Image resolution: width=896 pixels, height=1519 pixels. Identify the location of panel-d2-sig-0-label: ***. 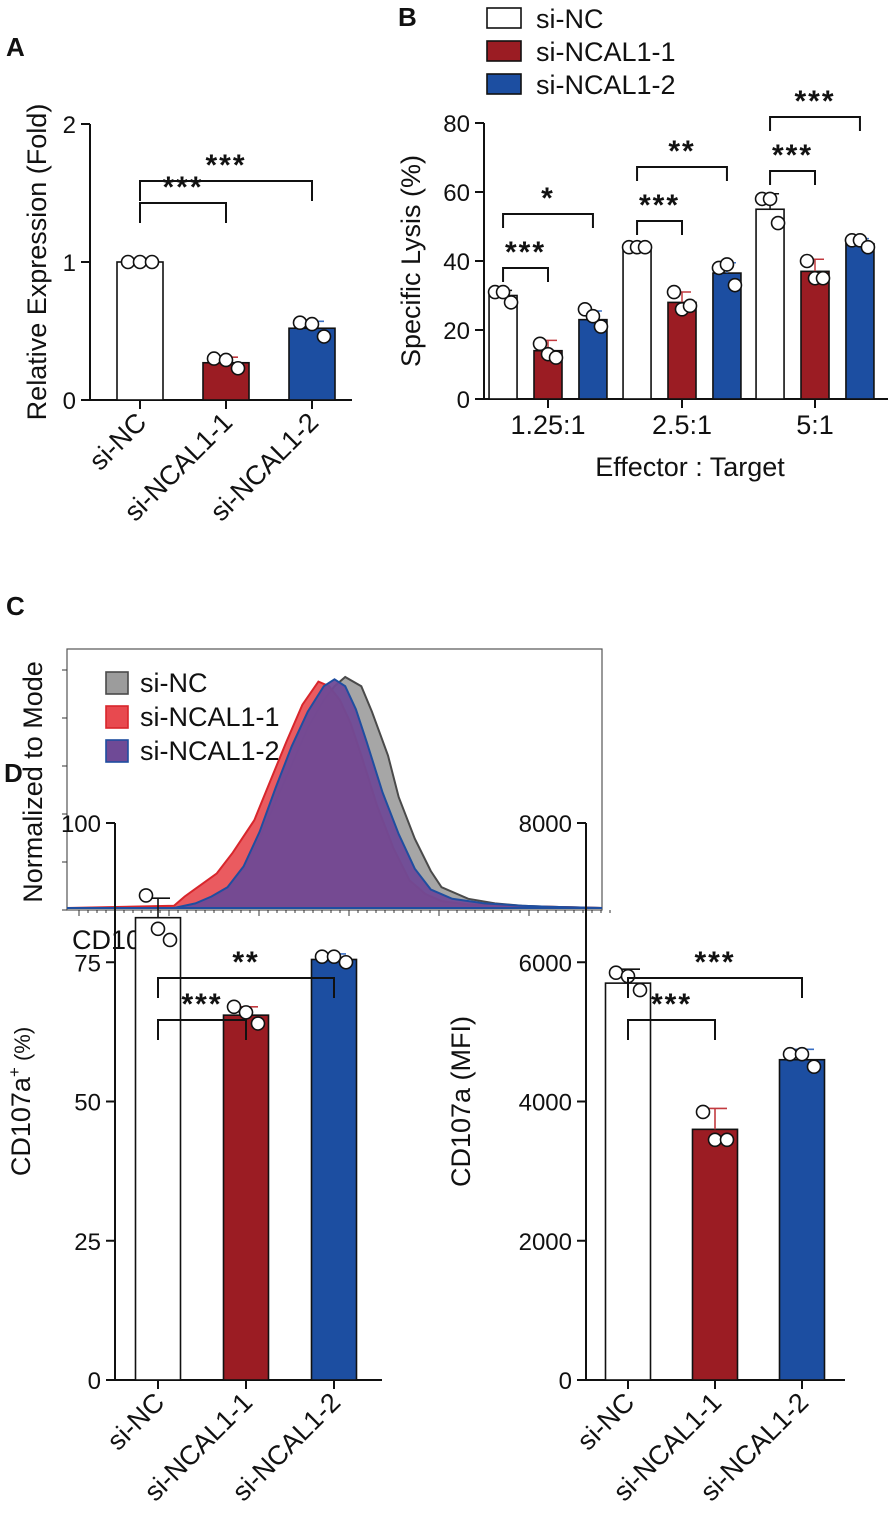
(671, 1004).